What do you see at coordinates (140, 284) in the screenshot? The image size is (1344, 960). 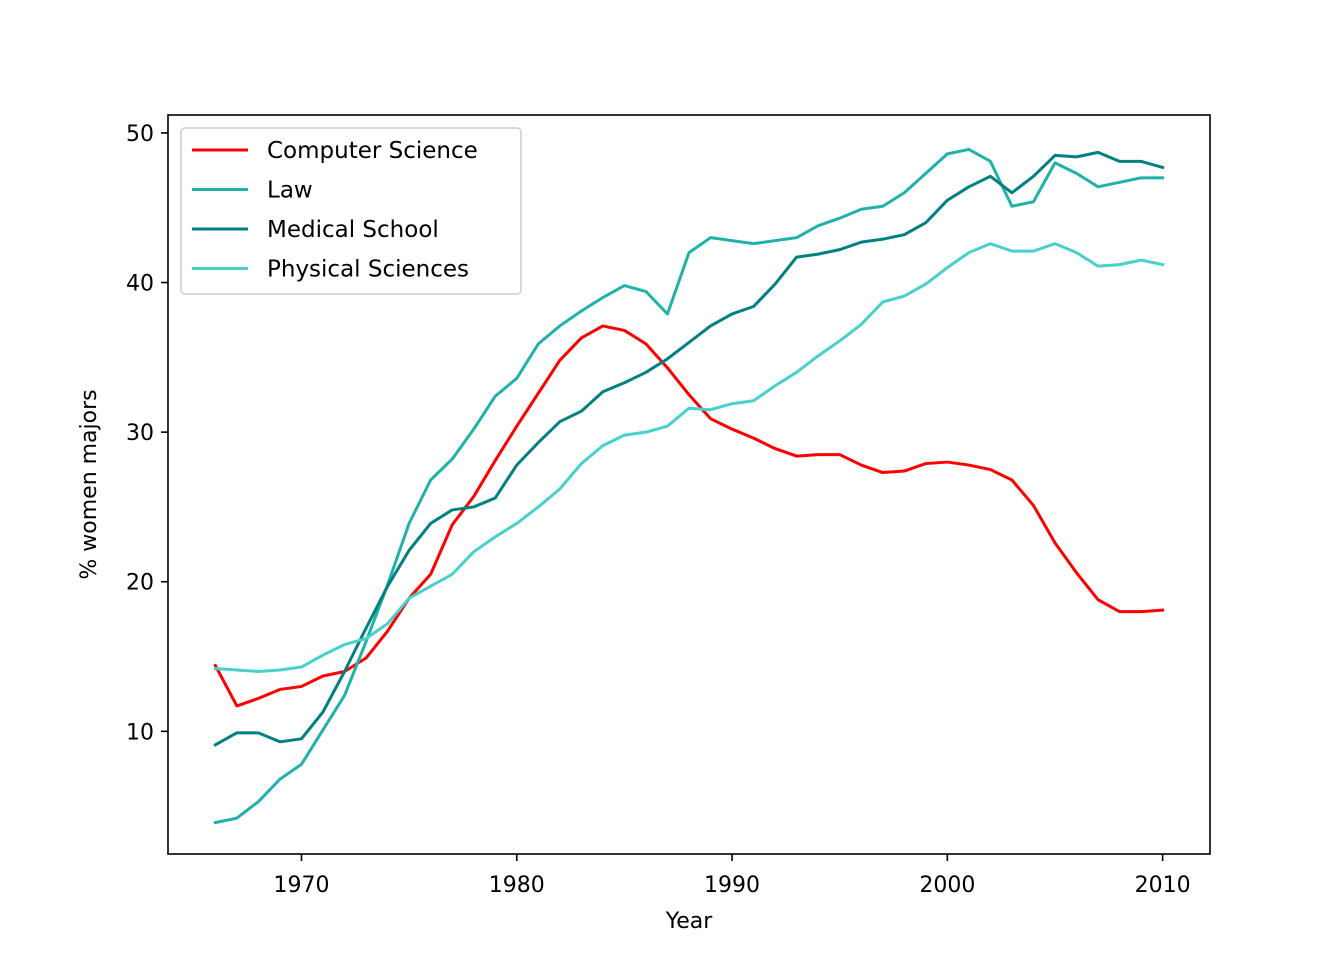 I see `y-tick-label: 40` at bounding box center [140, 284].